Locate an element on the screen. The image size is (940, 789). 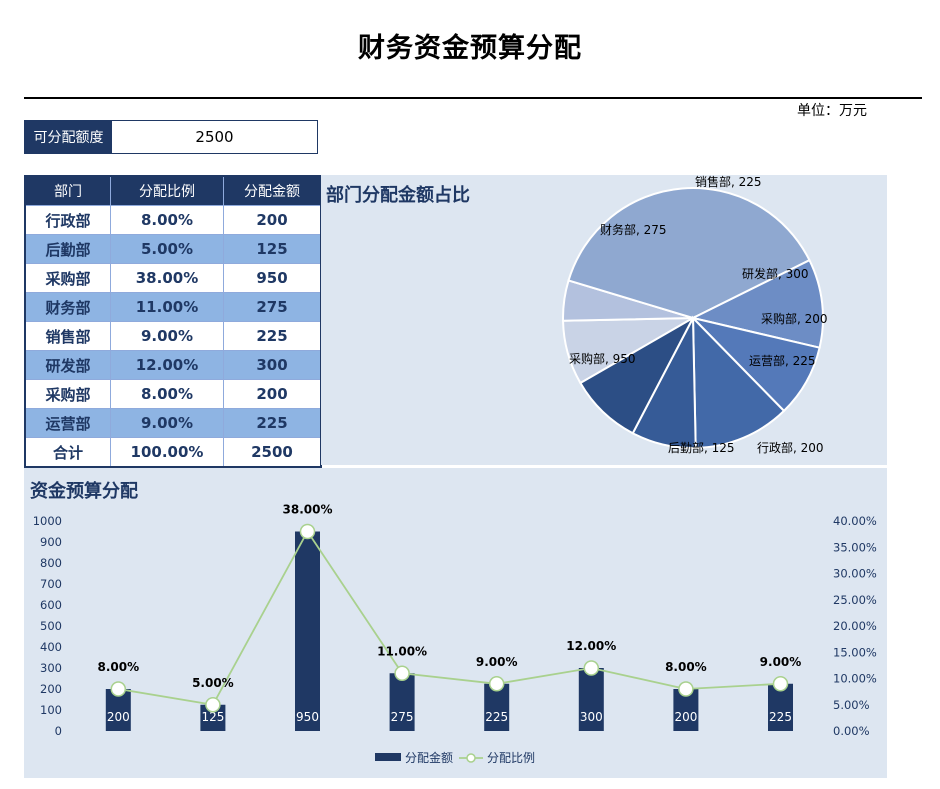
bar-value-label: 950 is located at coordinates (307, 717).